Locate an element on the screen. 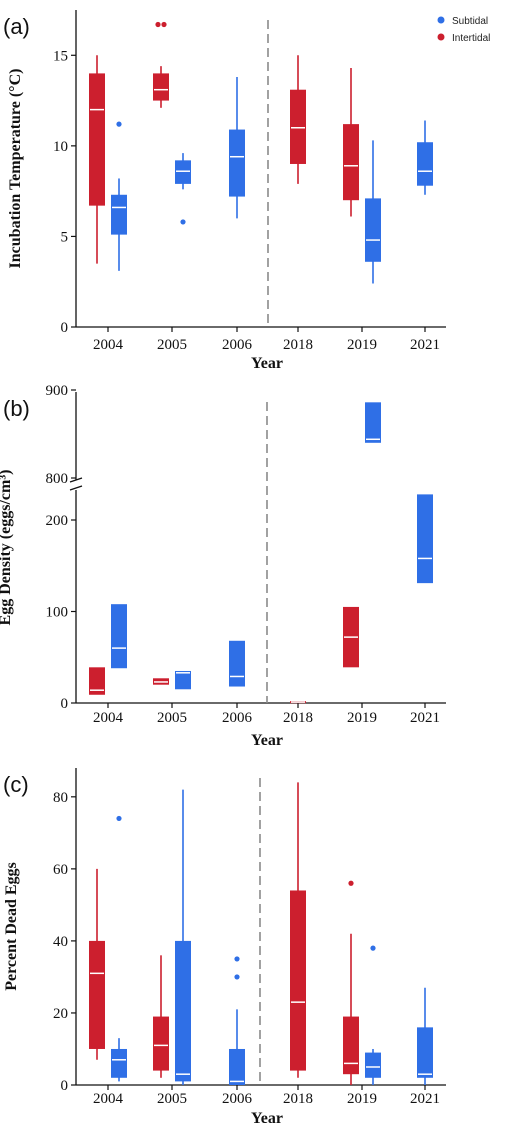 The height and width of the screenshot is (1133, 520). legend-marker-subtidal is located at coordinates (441, 20).